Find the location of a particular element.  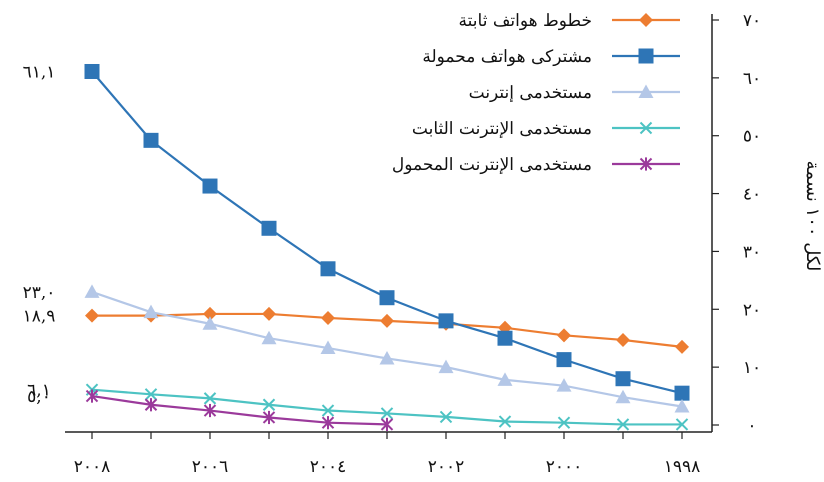

x-tick-label: ٢٠٠٠ is located at coordinates (564, 467).